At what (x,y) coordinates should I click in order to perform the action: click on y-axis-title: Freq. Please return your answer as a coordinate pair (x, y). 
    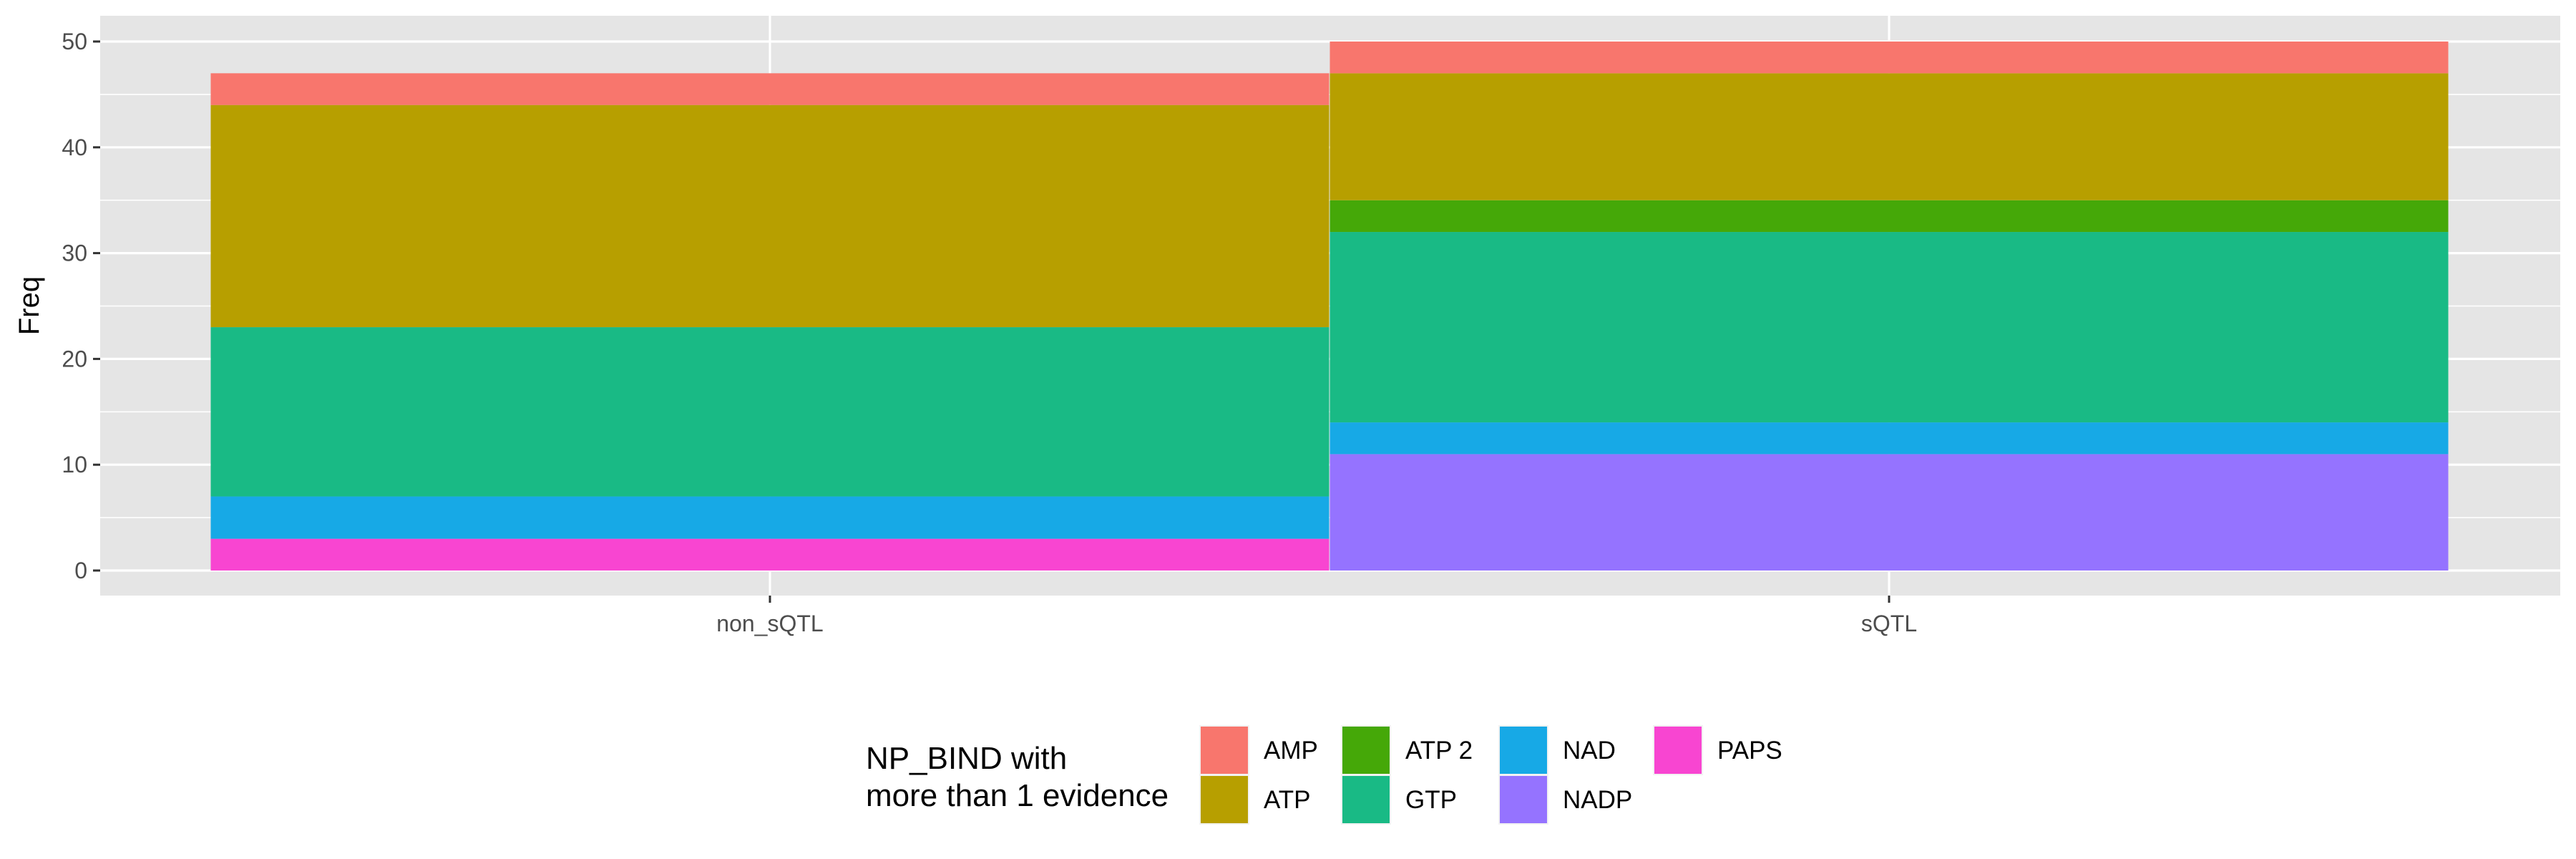
    Looking at the image, I should click on (29, 305).